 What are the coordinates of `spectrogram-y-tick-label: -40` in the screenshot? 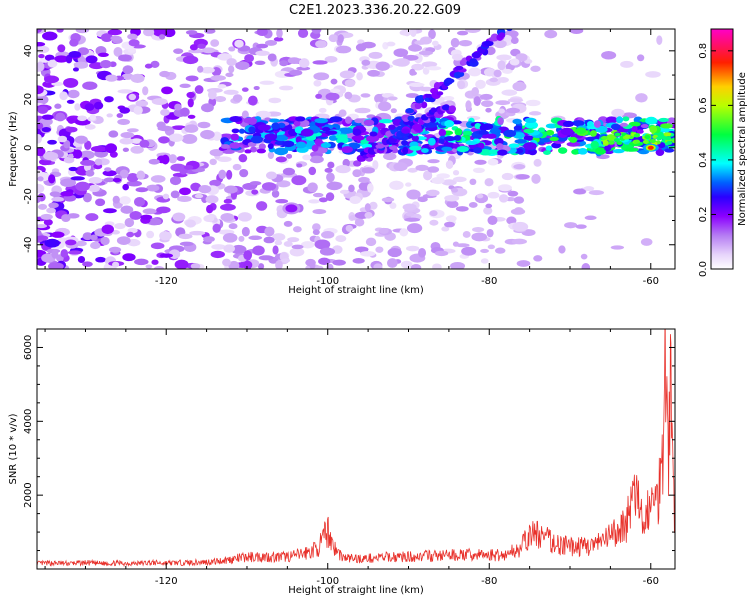 It's located at (28, 245).